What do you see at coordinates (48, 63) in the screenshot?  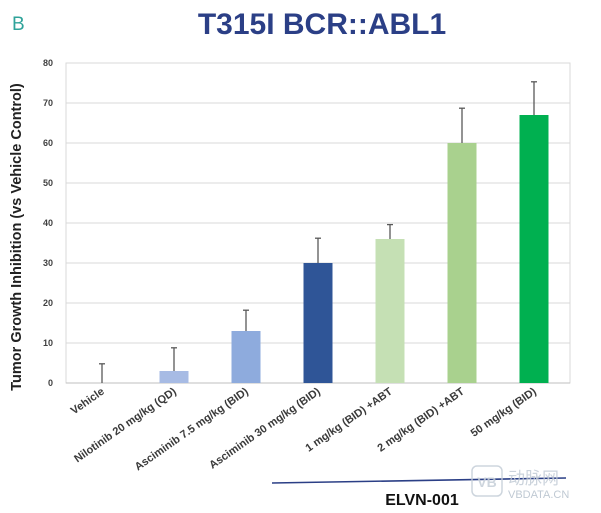 I see `y-tick-label: 80` at bounding box center [48, 63].